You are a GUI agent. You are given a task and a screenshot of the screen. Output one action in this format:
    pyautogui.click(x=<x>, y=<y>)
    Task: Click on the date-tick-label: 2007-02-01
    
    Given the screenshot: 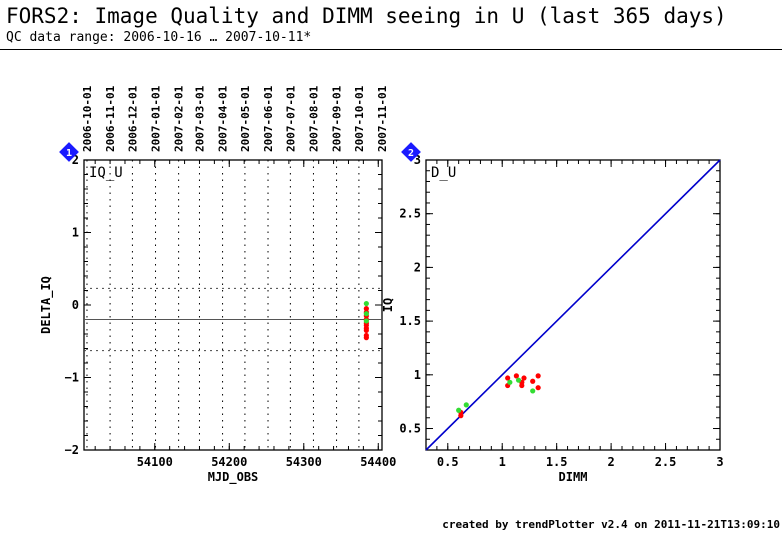 What is the action you would take?
    pyautogui.click(x=179, y=118)
    